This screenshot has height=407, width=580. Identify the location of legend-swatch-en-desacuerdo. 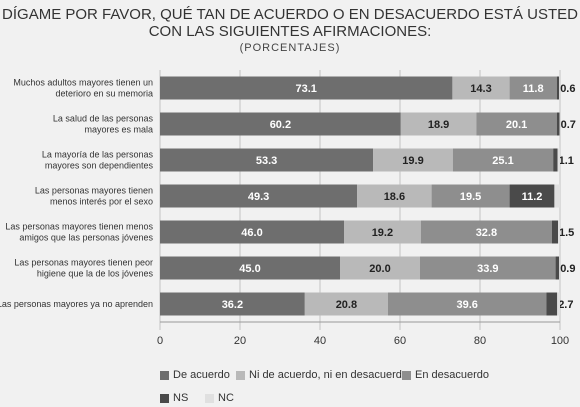
(406, 375).